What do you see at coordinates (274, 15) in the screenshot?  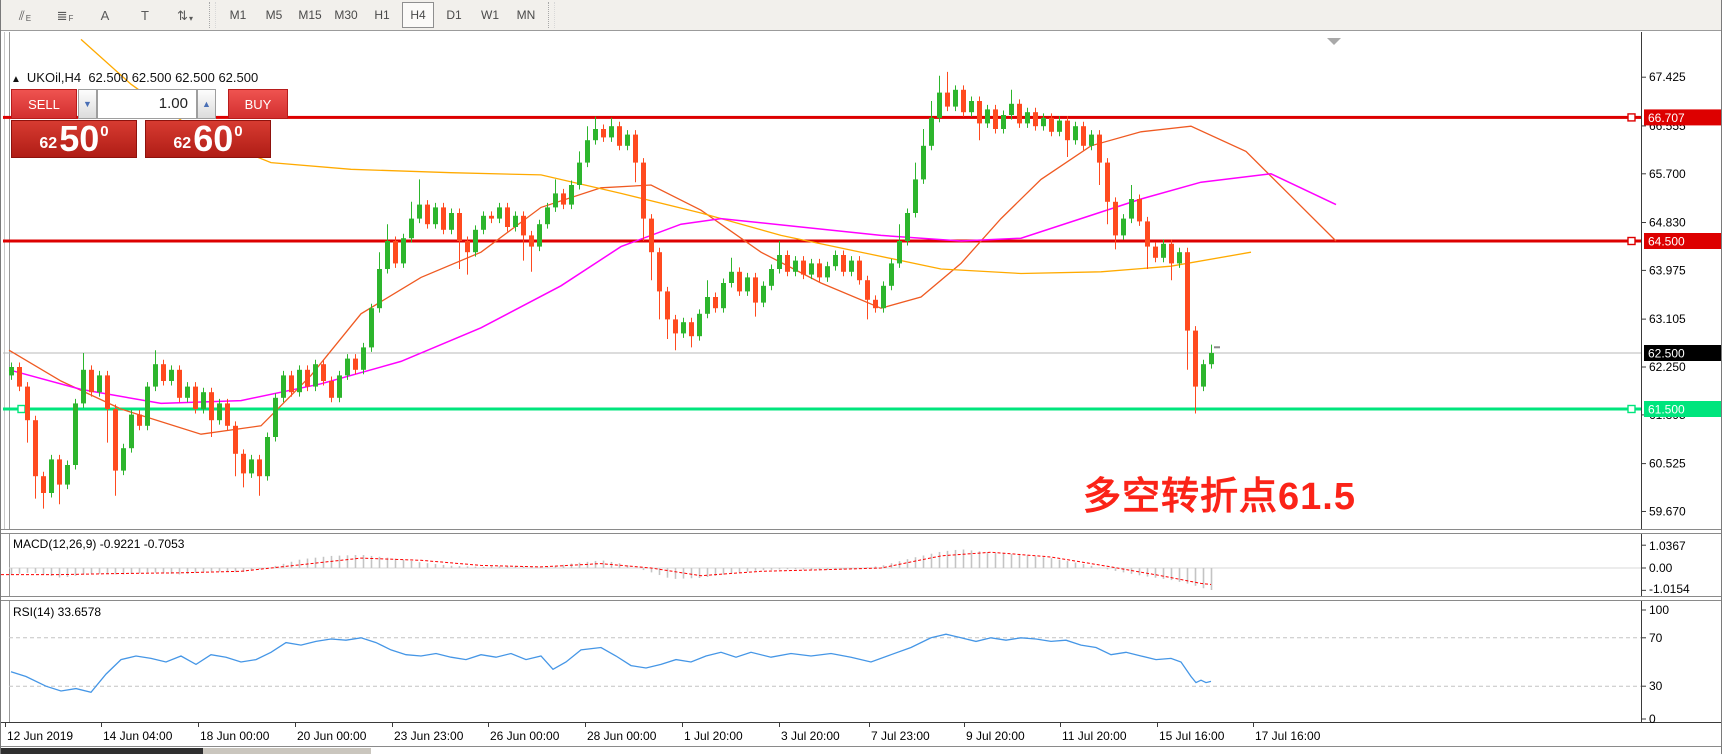 I see `timeframe-button-m5: M5` at bounding box center [274, 15].